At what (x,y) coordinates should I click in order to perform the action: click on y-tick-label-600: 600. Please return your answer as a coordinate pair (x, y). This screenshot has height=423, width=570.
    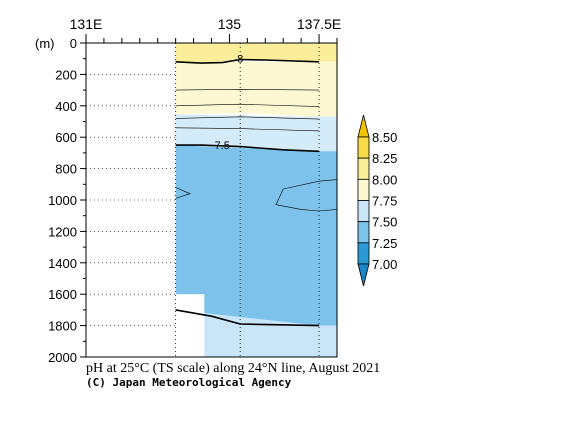
    Looking at the image, I should click on (66, 137).